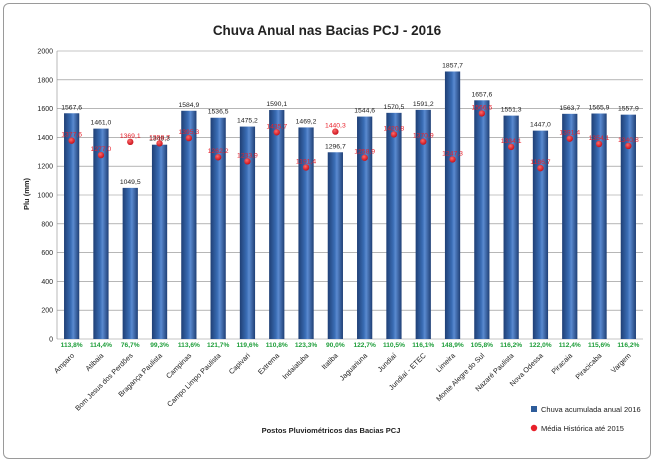 The width and height of the screenshot is (654, 461). Describe the element at coordinates (335, 126) in the screenshot. I see `average-value-label: 1440,3` at that location.